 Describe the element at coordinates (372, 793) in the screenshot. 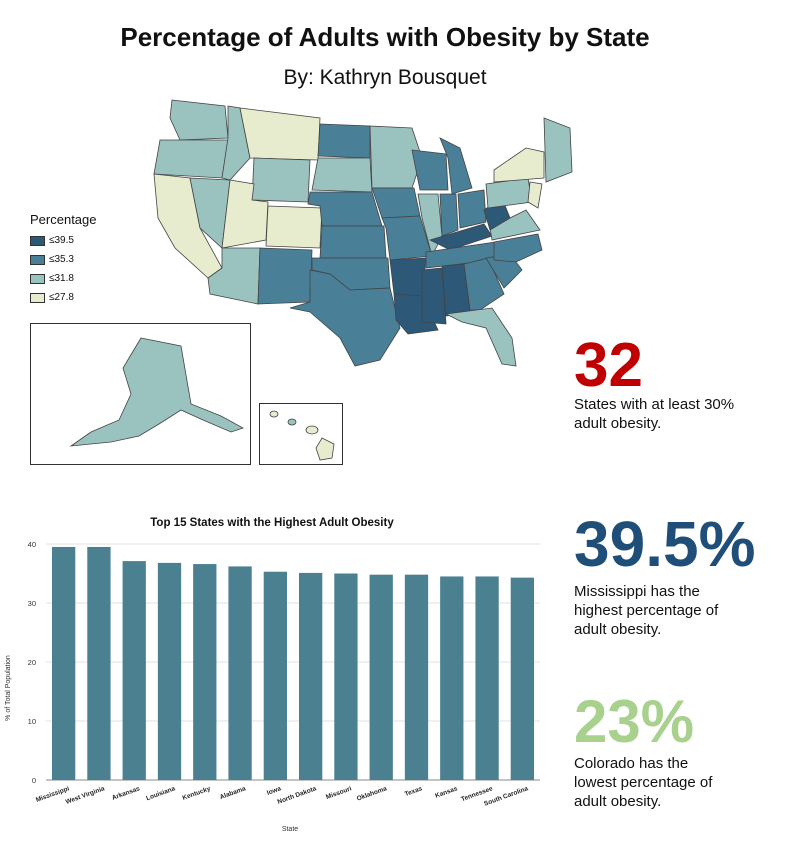

I see `x-tick-label: Oklahoma` at that location.